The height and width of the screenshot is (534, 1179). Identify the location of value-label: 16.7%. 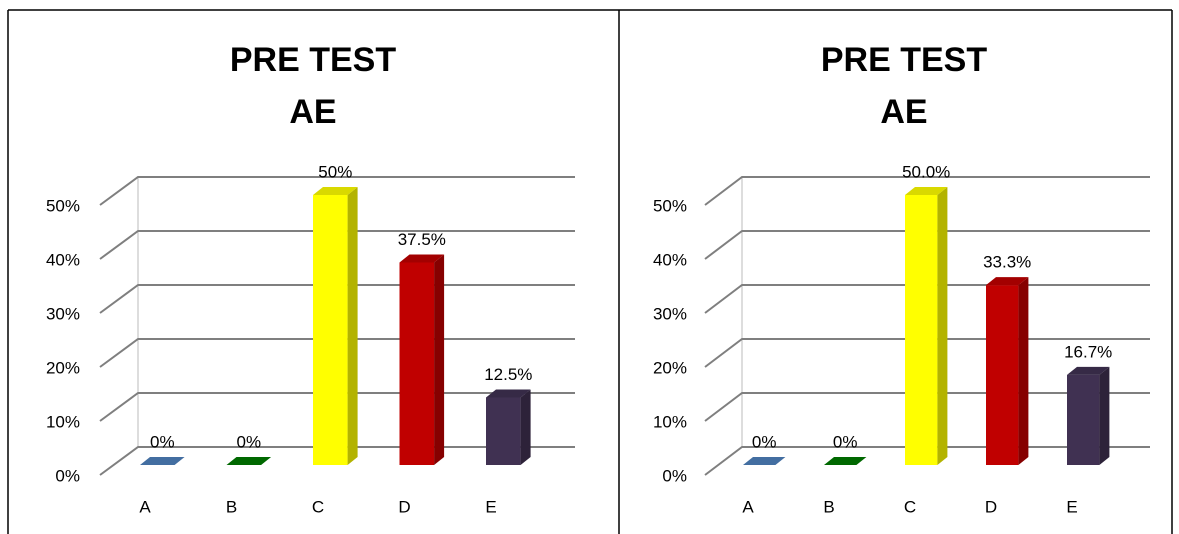
(1088, 351).